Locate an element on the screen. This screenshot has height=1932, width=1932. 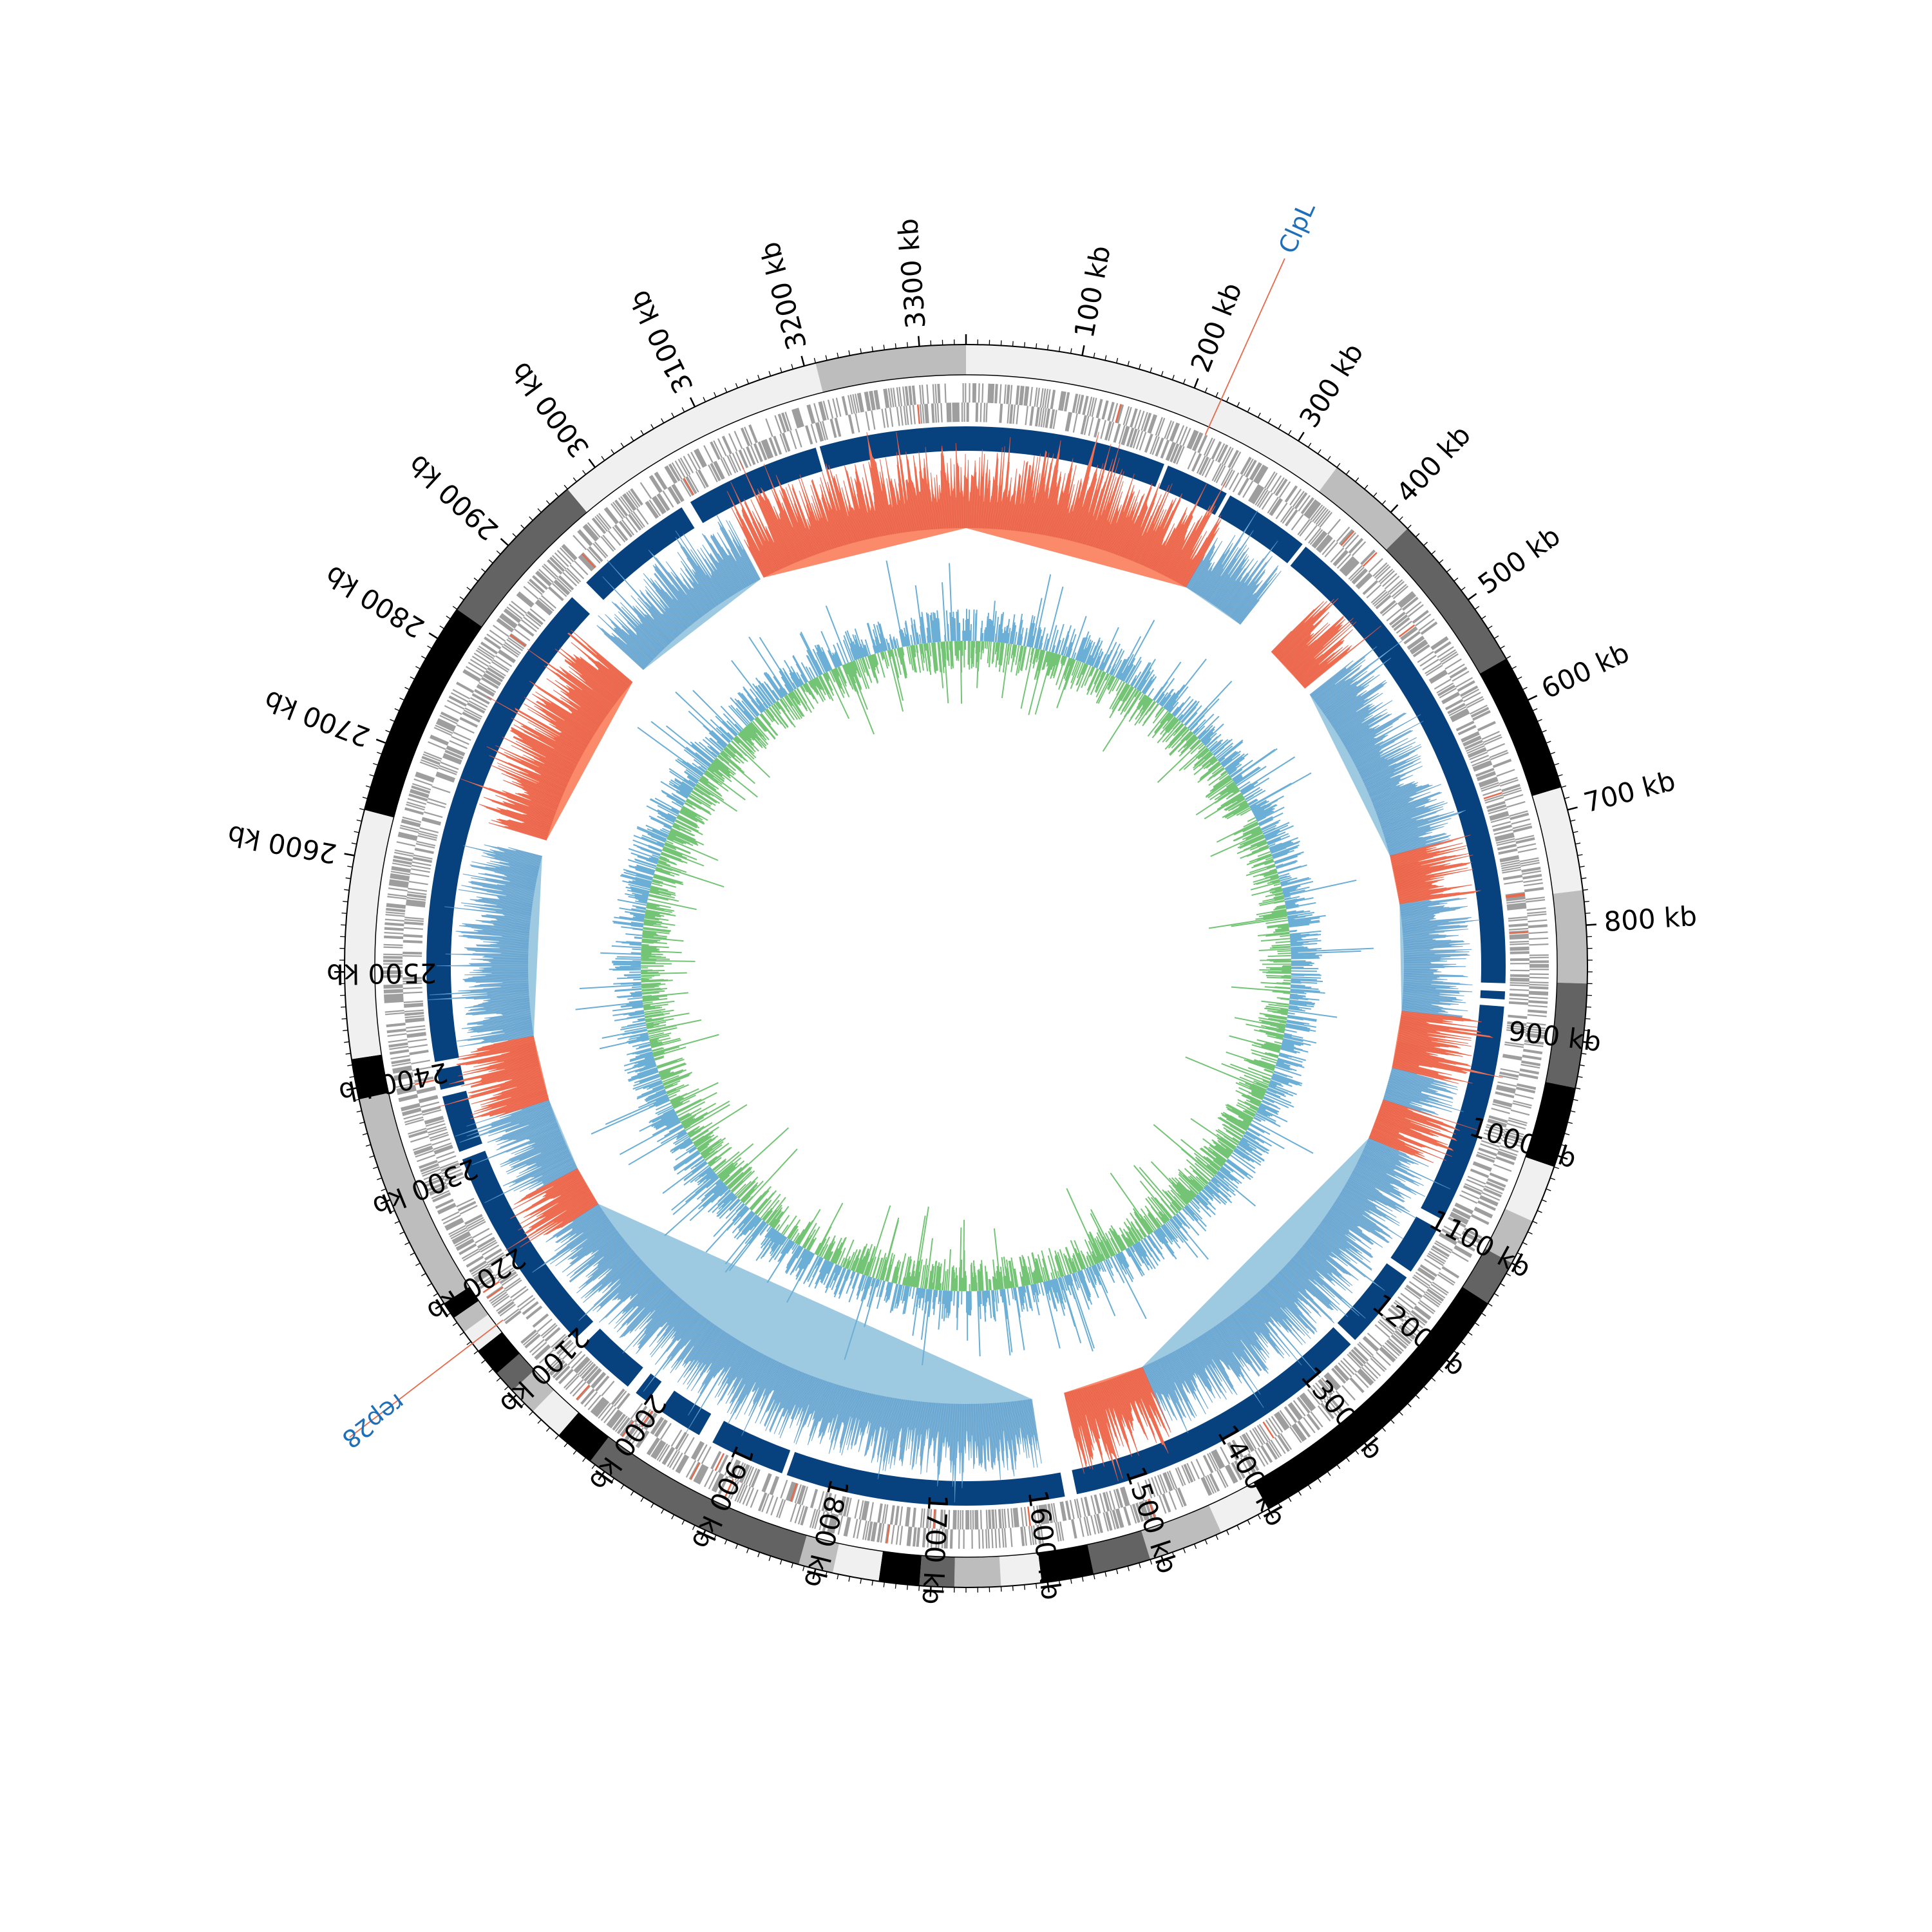
tick-label: 3200 kb is located at coordinates (783, 295).